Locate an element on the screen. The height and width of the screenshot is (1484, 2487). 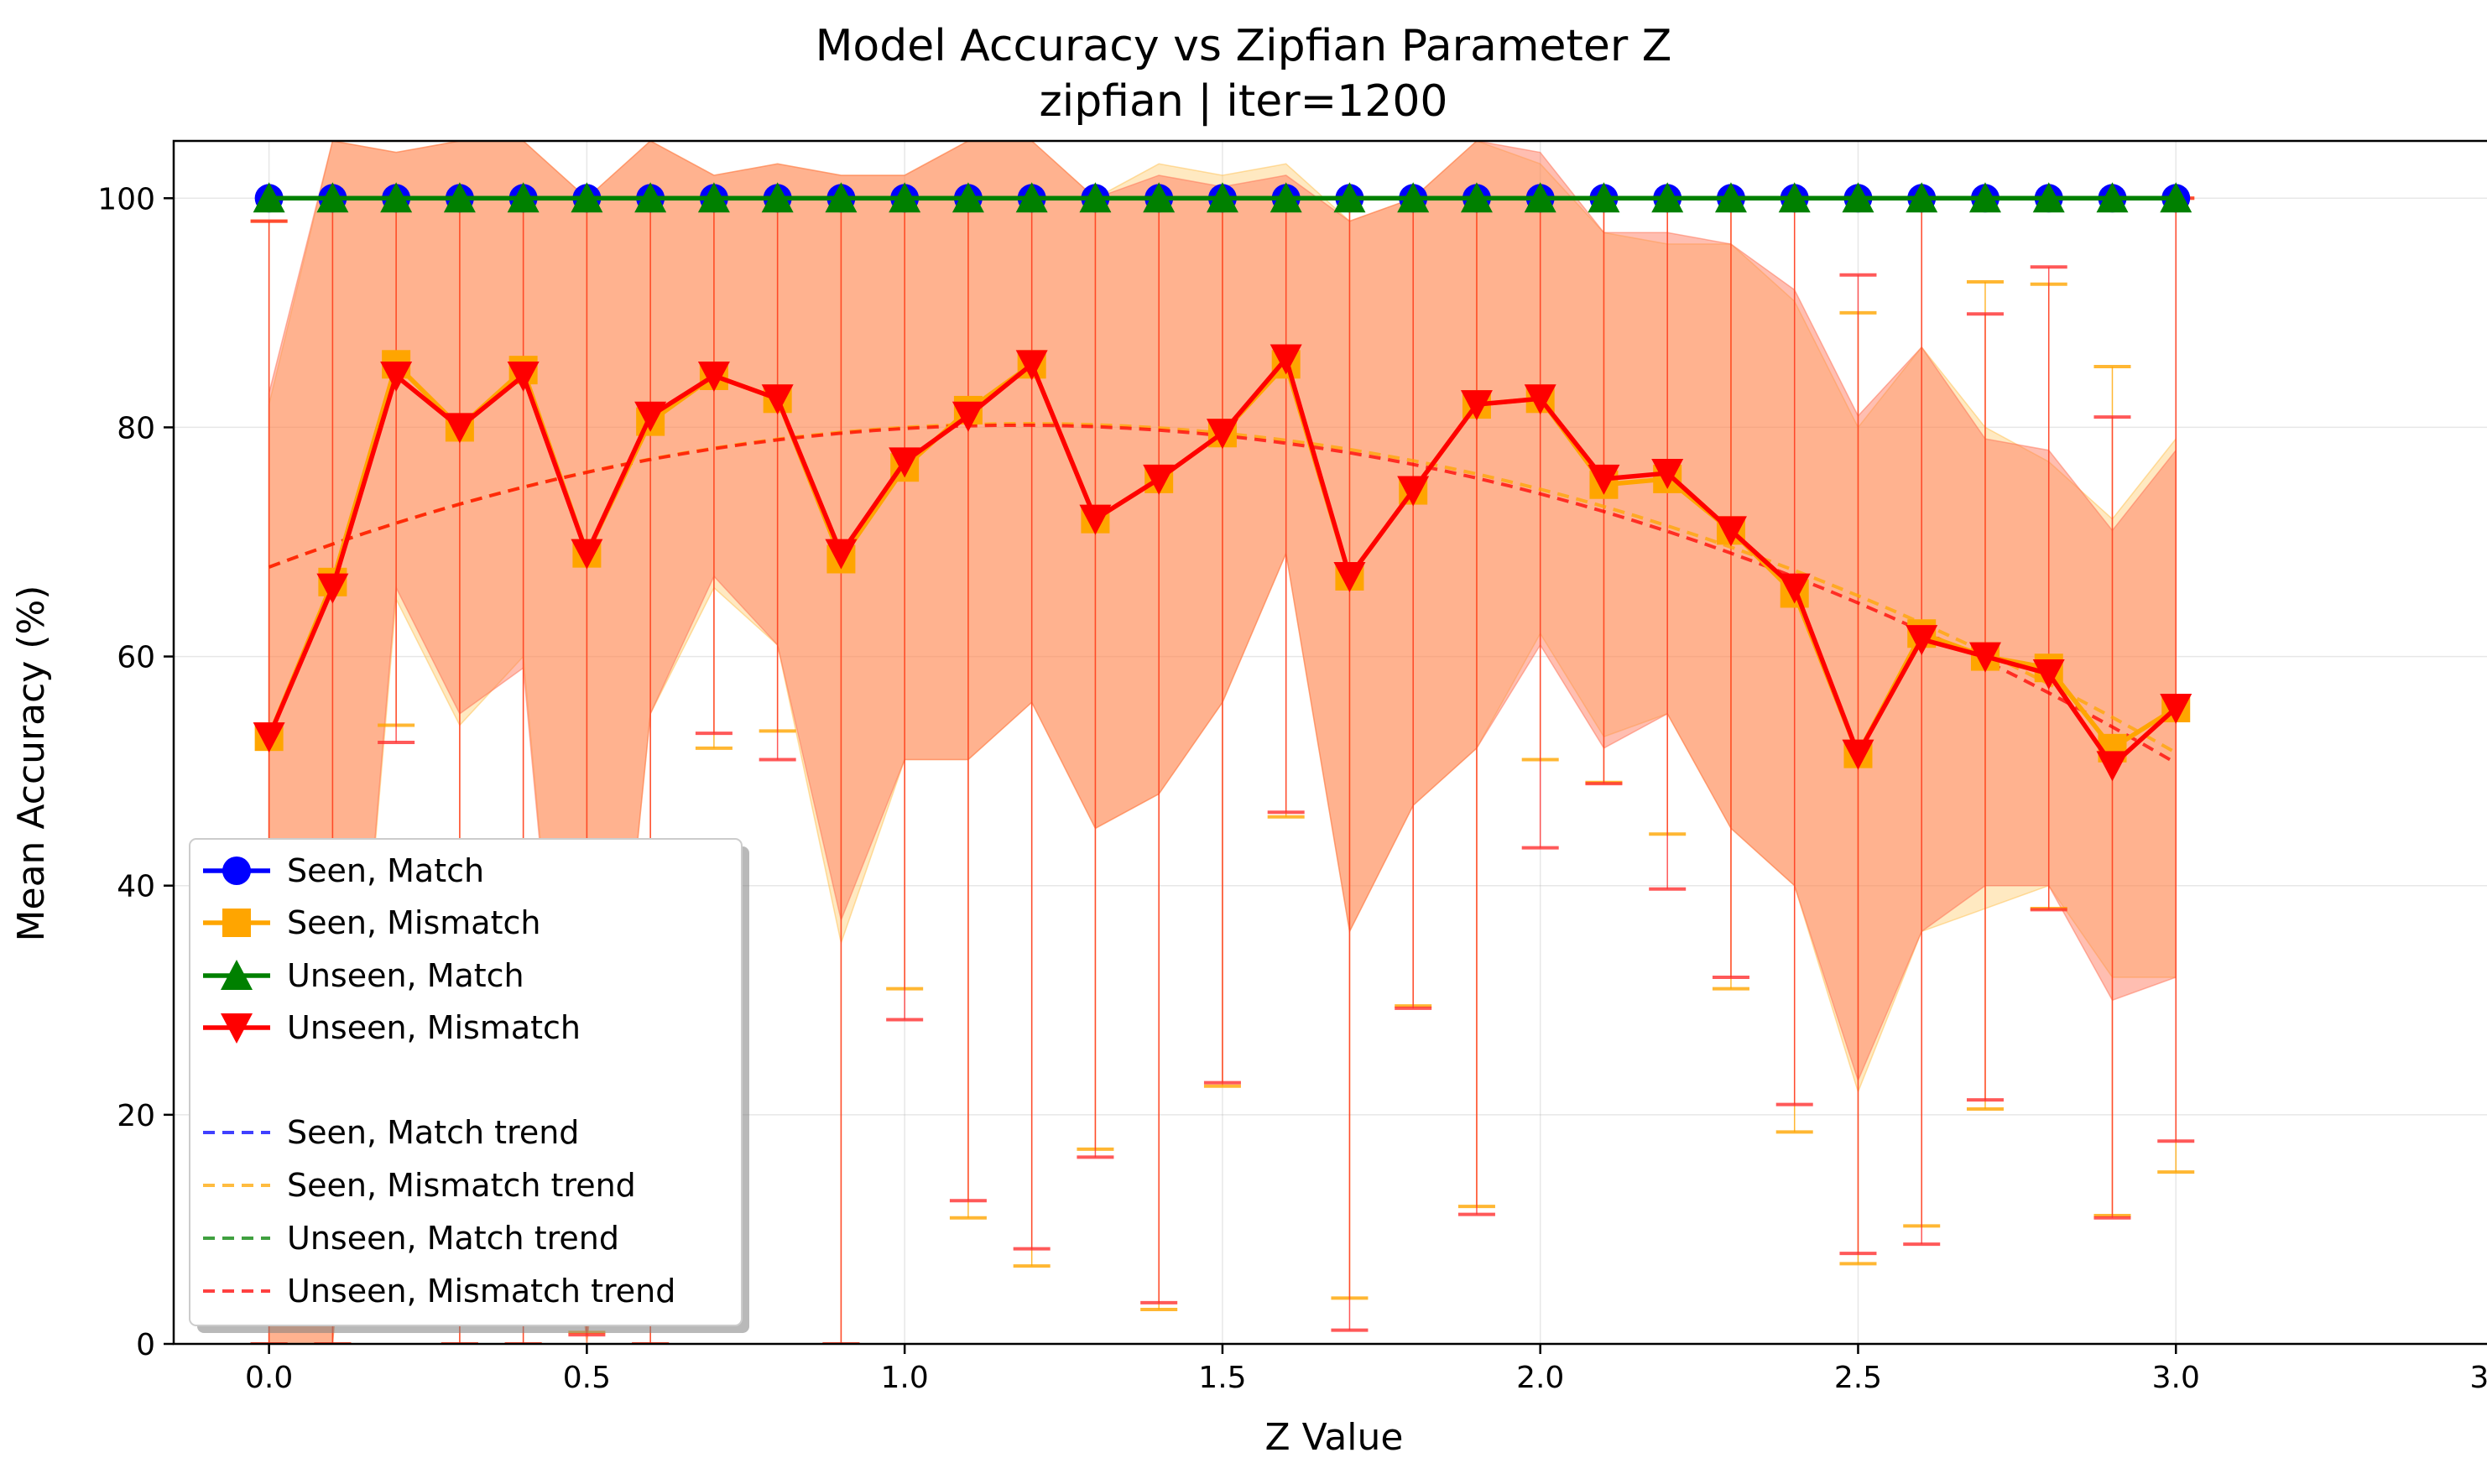
legend-label: Unseen, Match is located at coordinates (406, 975).